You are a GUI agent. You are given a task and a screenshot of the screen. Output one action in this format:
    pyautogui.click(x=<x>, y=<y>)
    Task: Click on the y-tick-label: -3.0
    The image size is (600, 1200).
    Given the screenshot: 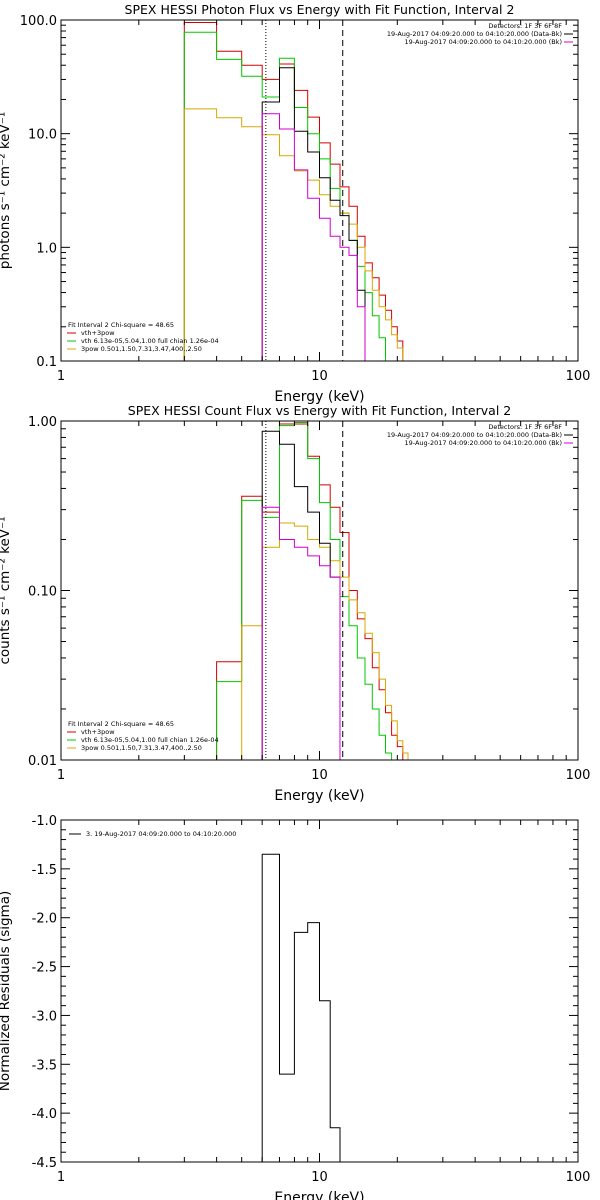 What is the action you would take?
    pyautogui.click(x=44, y=1016)
    